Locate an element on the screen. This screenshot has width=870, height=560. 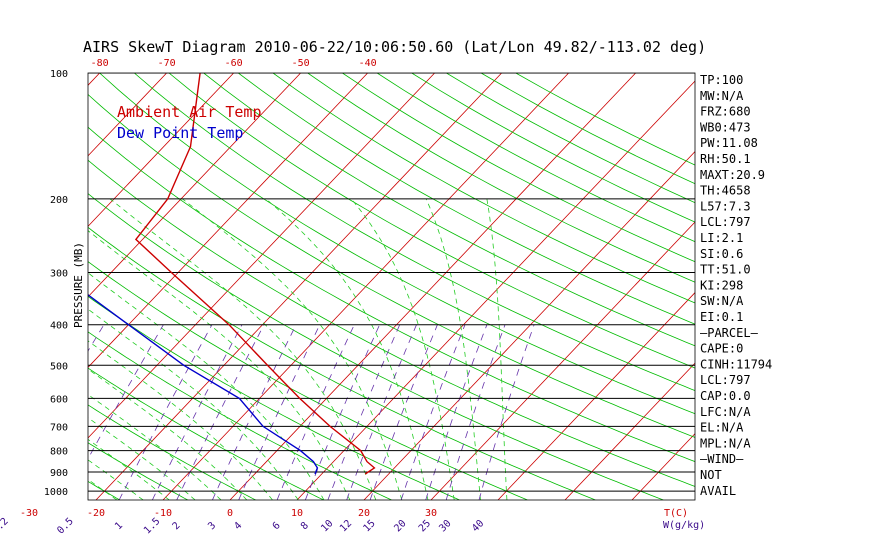
index-entry: KI:298 is located at coordinates (721, 285).